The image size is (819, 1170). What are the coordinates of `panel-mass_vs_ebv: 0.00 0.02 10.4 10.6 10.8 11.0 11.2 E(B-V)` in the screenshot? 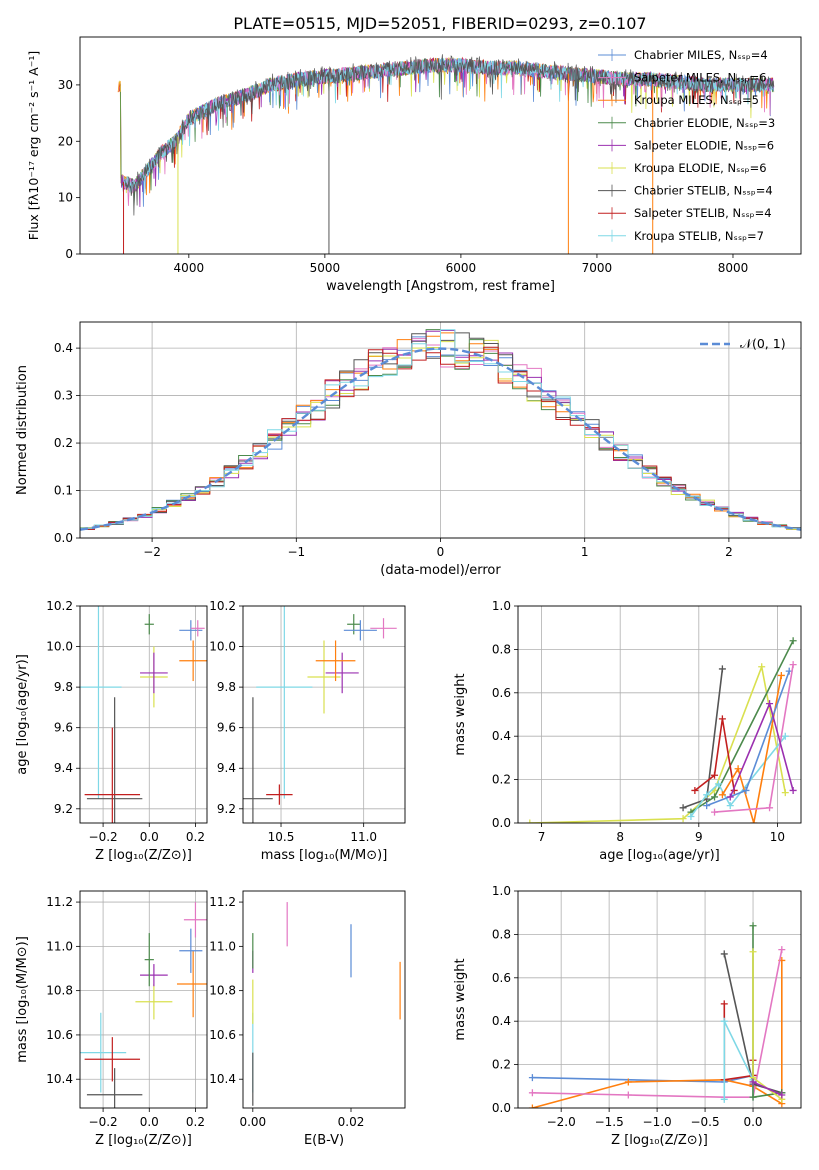 It's located at (307, 1019).